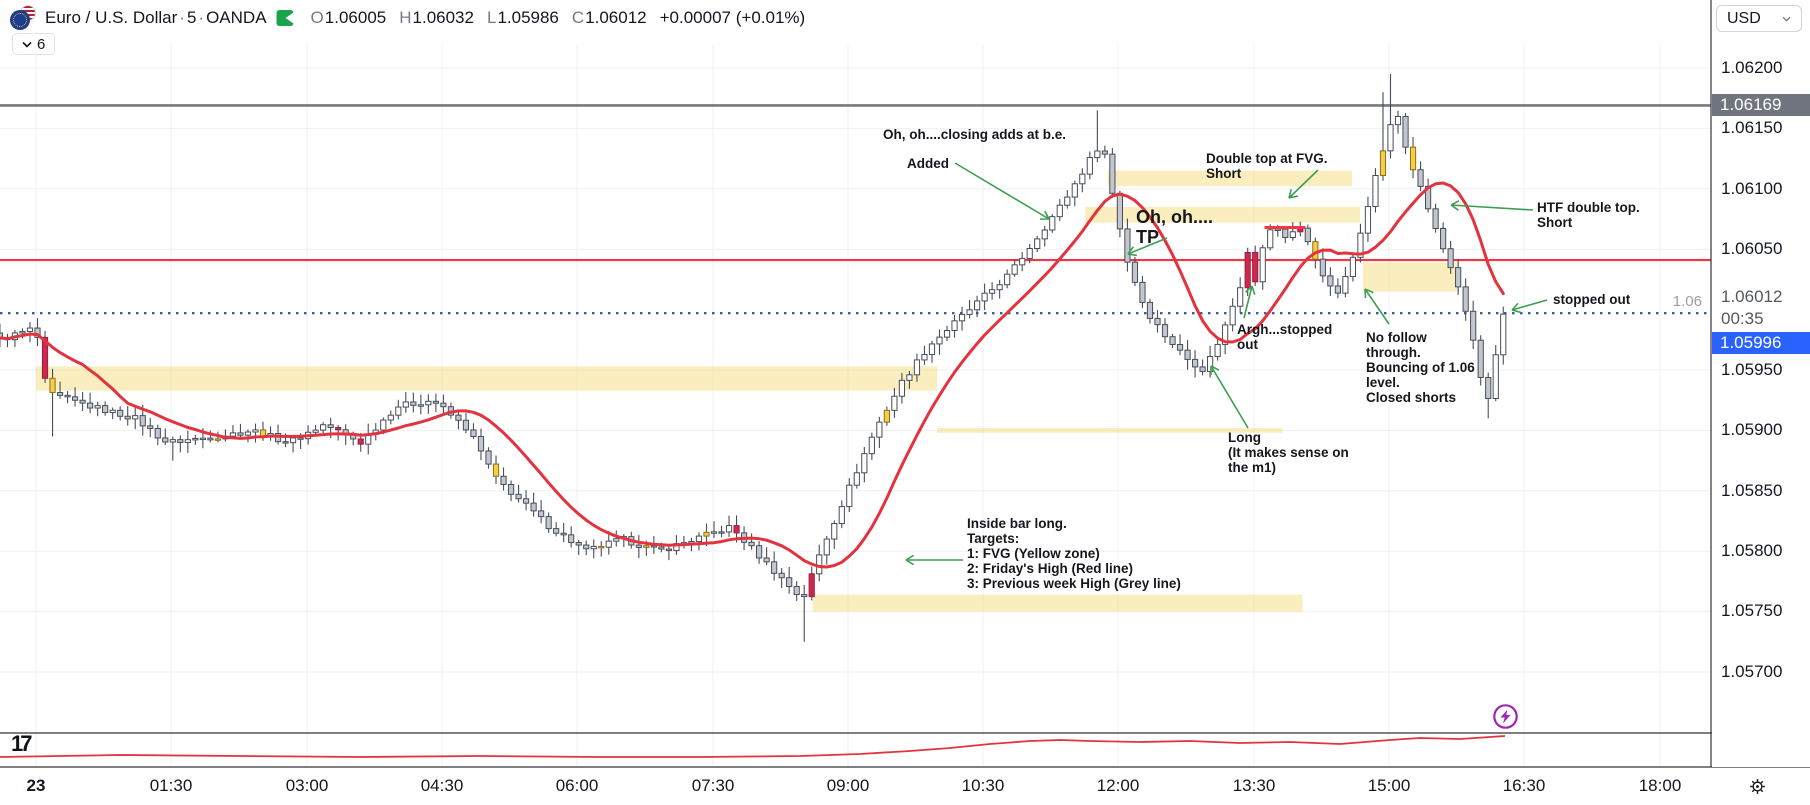 The image size is (1810, 805). Describe the element at coordinates (928, 163) in the screenshot. I see `annotation-added: Added` at that location.